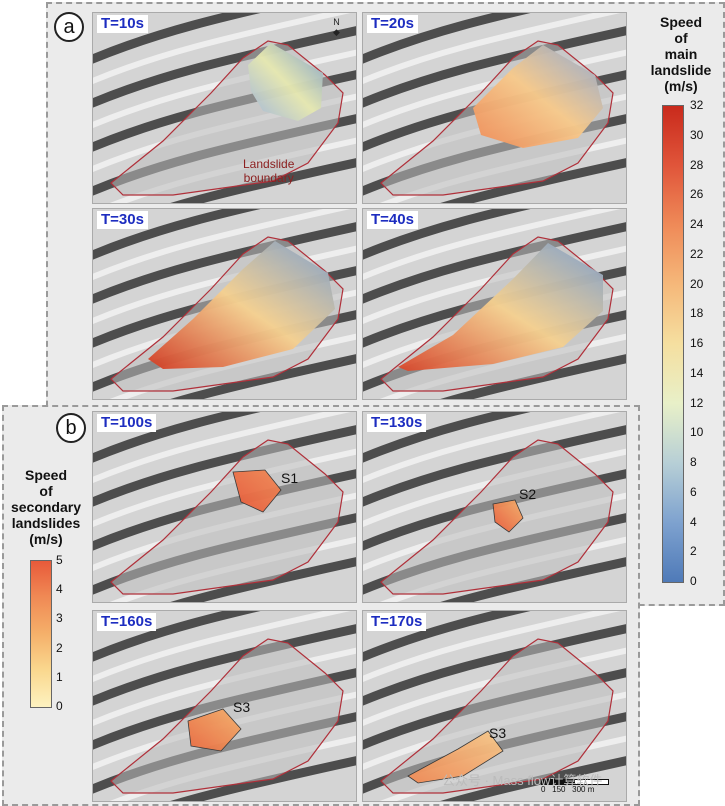 The width and height of the screenshot is (725, 806). I want to click on main-legend-tick: 4, so click(693, 521).